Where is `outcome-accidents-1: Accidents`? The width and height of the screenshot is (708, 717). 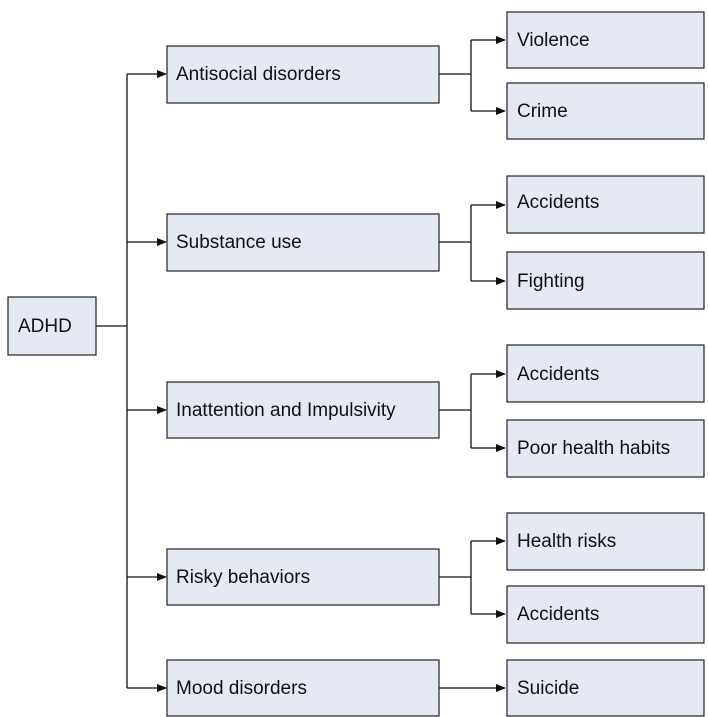 outcome-accidents-1: Accidents is located at coordinates (605, 204).